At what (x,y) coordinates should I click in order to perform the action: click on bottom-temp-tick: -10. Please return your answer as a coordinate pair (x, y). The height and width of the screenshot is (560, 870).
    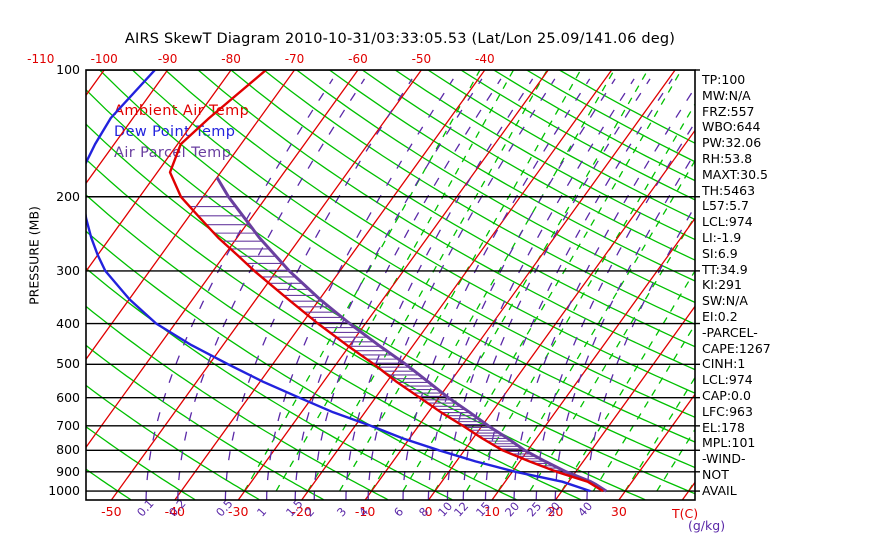
    Looking at the image, I should click on (365, 511).